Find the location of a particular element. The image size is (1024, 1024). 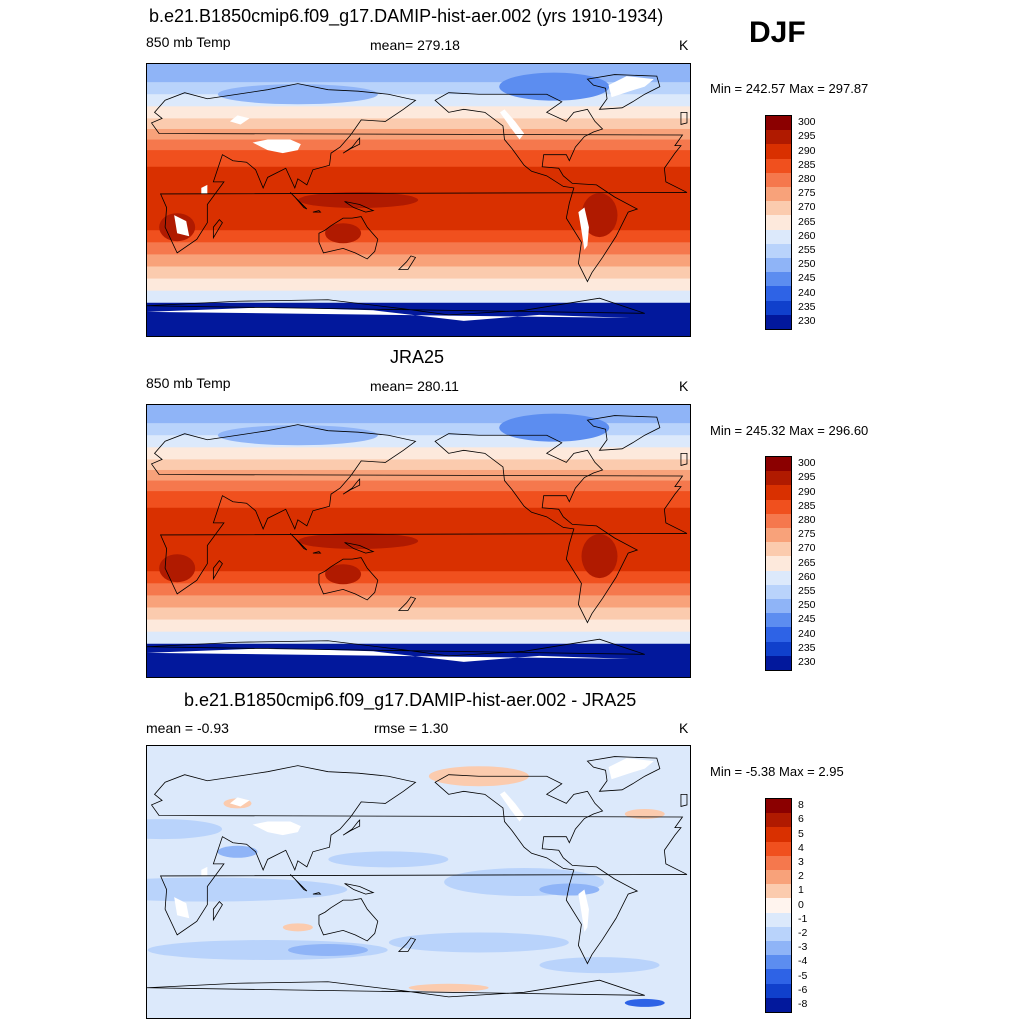

panel3-rmse-label: rmse = 1.30 is located at coordinates (411, 728).